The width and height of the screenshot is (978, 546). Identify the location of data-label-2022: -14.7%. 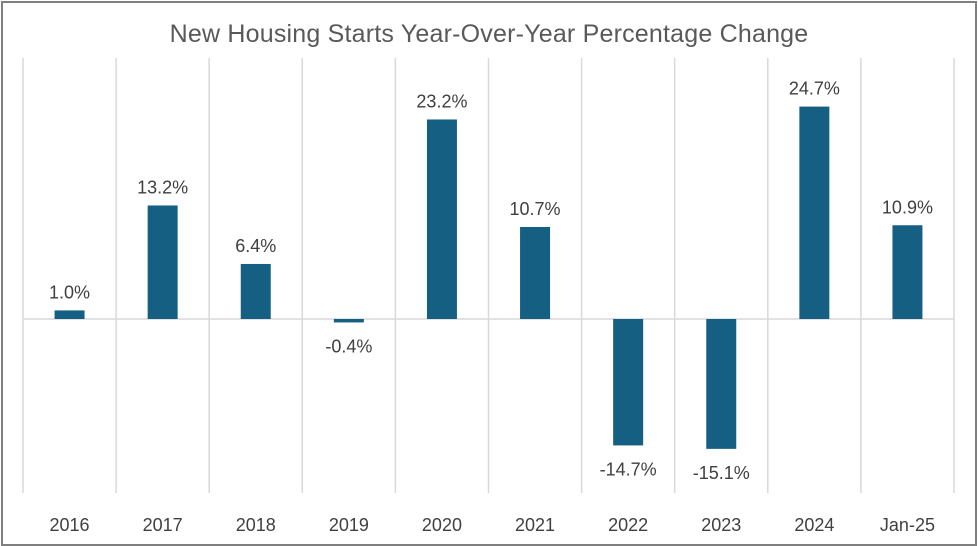
(628, 469).